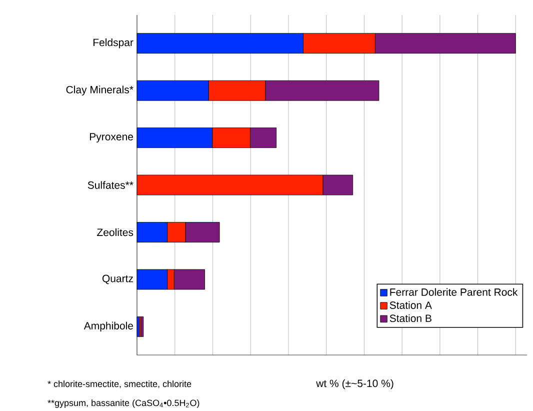 This screenshot has height=411, width=533. What do you see at coordinates (115, 232) in the screenshot?
I see `y-tick-label: Zeolites` at bounding box center [115, 232].